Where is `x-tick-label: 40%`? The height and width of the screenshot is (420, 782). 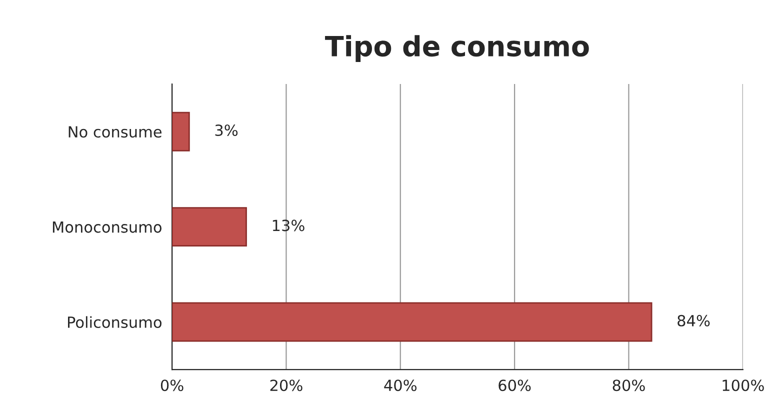
x-tick-label: 40% is located at coordinates (400, 386).